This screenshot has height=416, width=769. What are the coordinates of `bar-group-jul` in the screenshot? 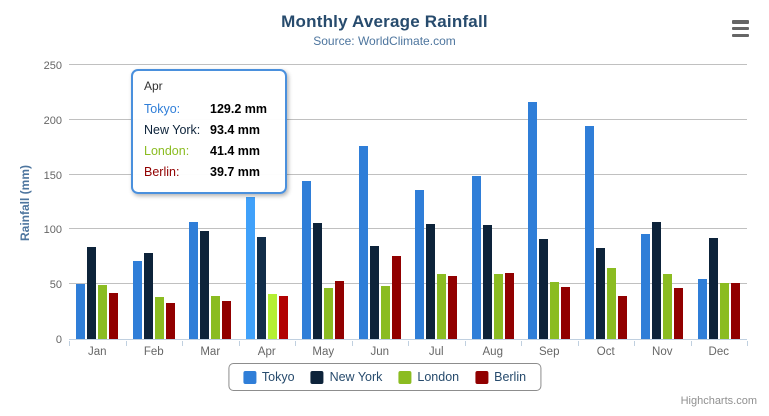 It's located at (436, 202).